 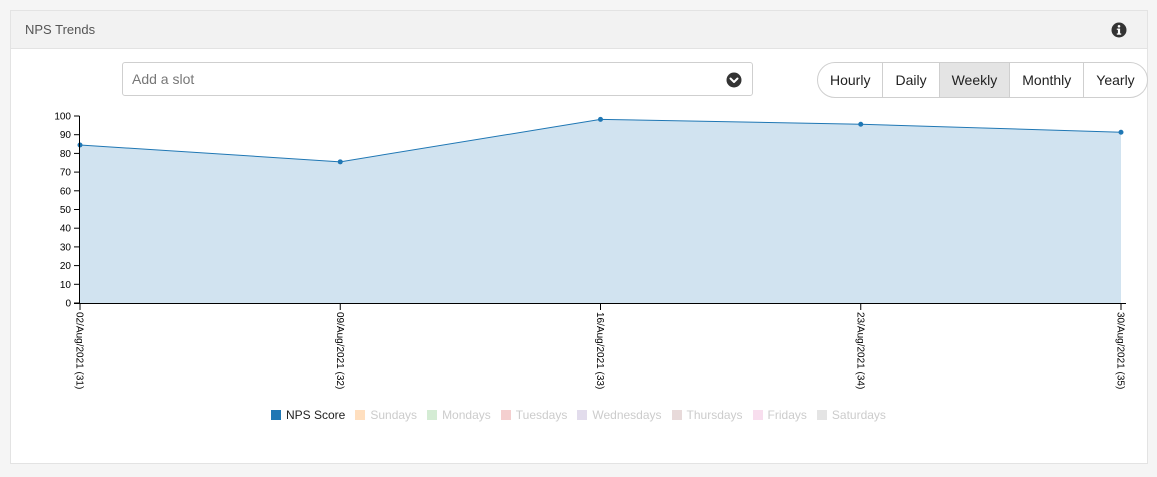 What do you see at coordinates (911, 80) in the screenshot?
I see `range-daily-button: Daily` at bounding box center [911, 80].